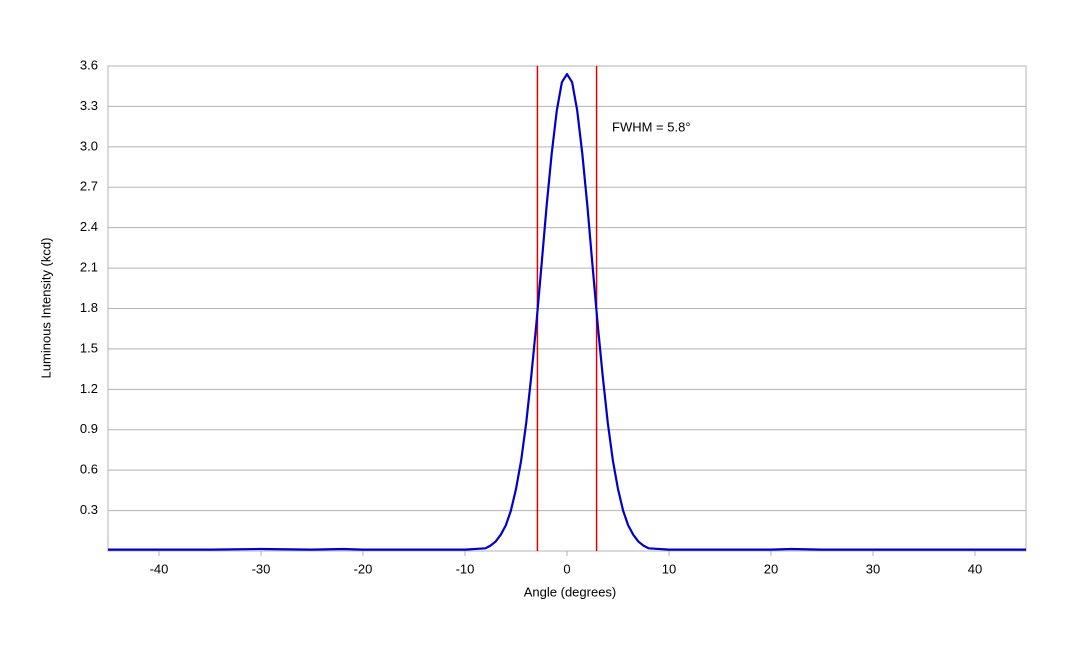 The width and height of the screenshot is (1080, 648). Describe the element at coordinates (89, 186) in the screenshot. I see `y-tick-label: 2.7` at that location.